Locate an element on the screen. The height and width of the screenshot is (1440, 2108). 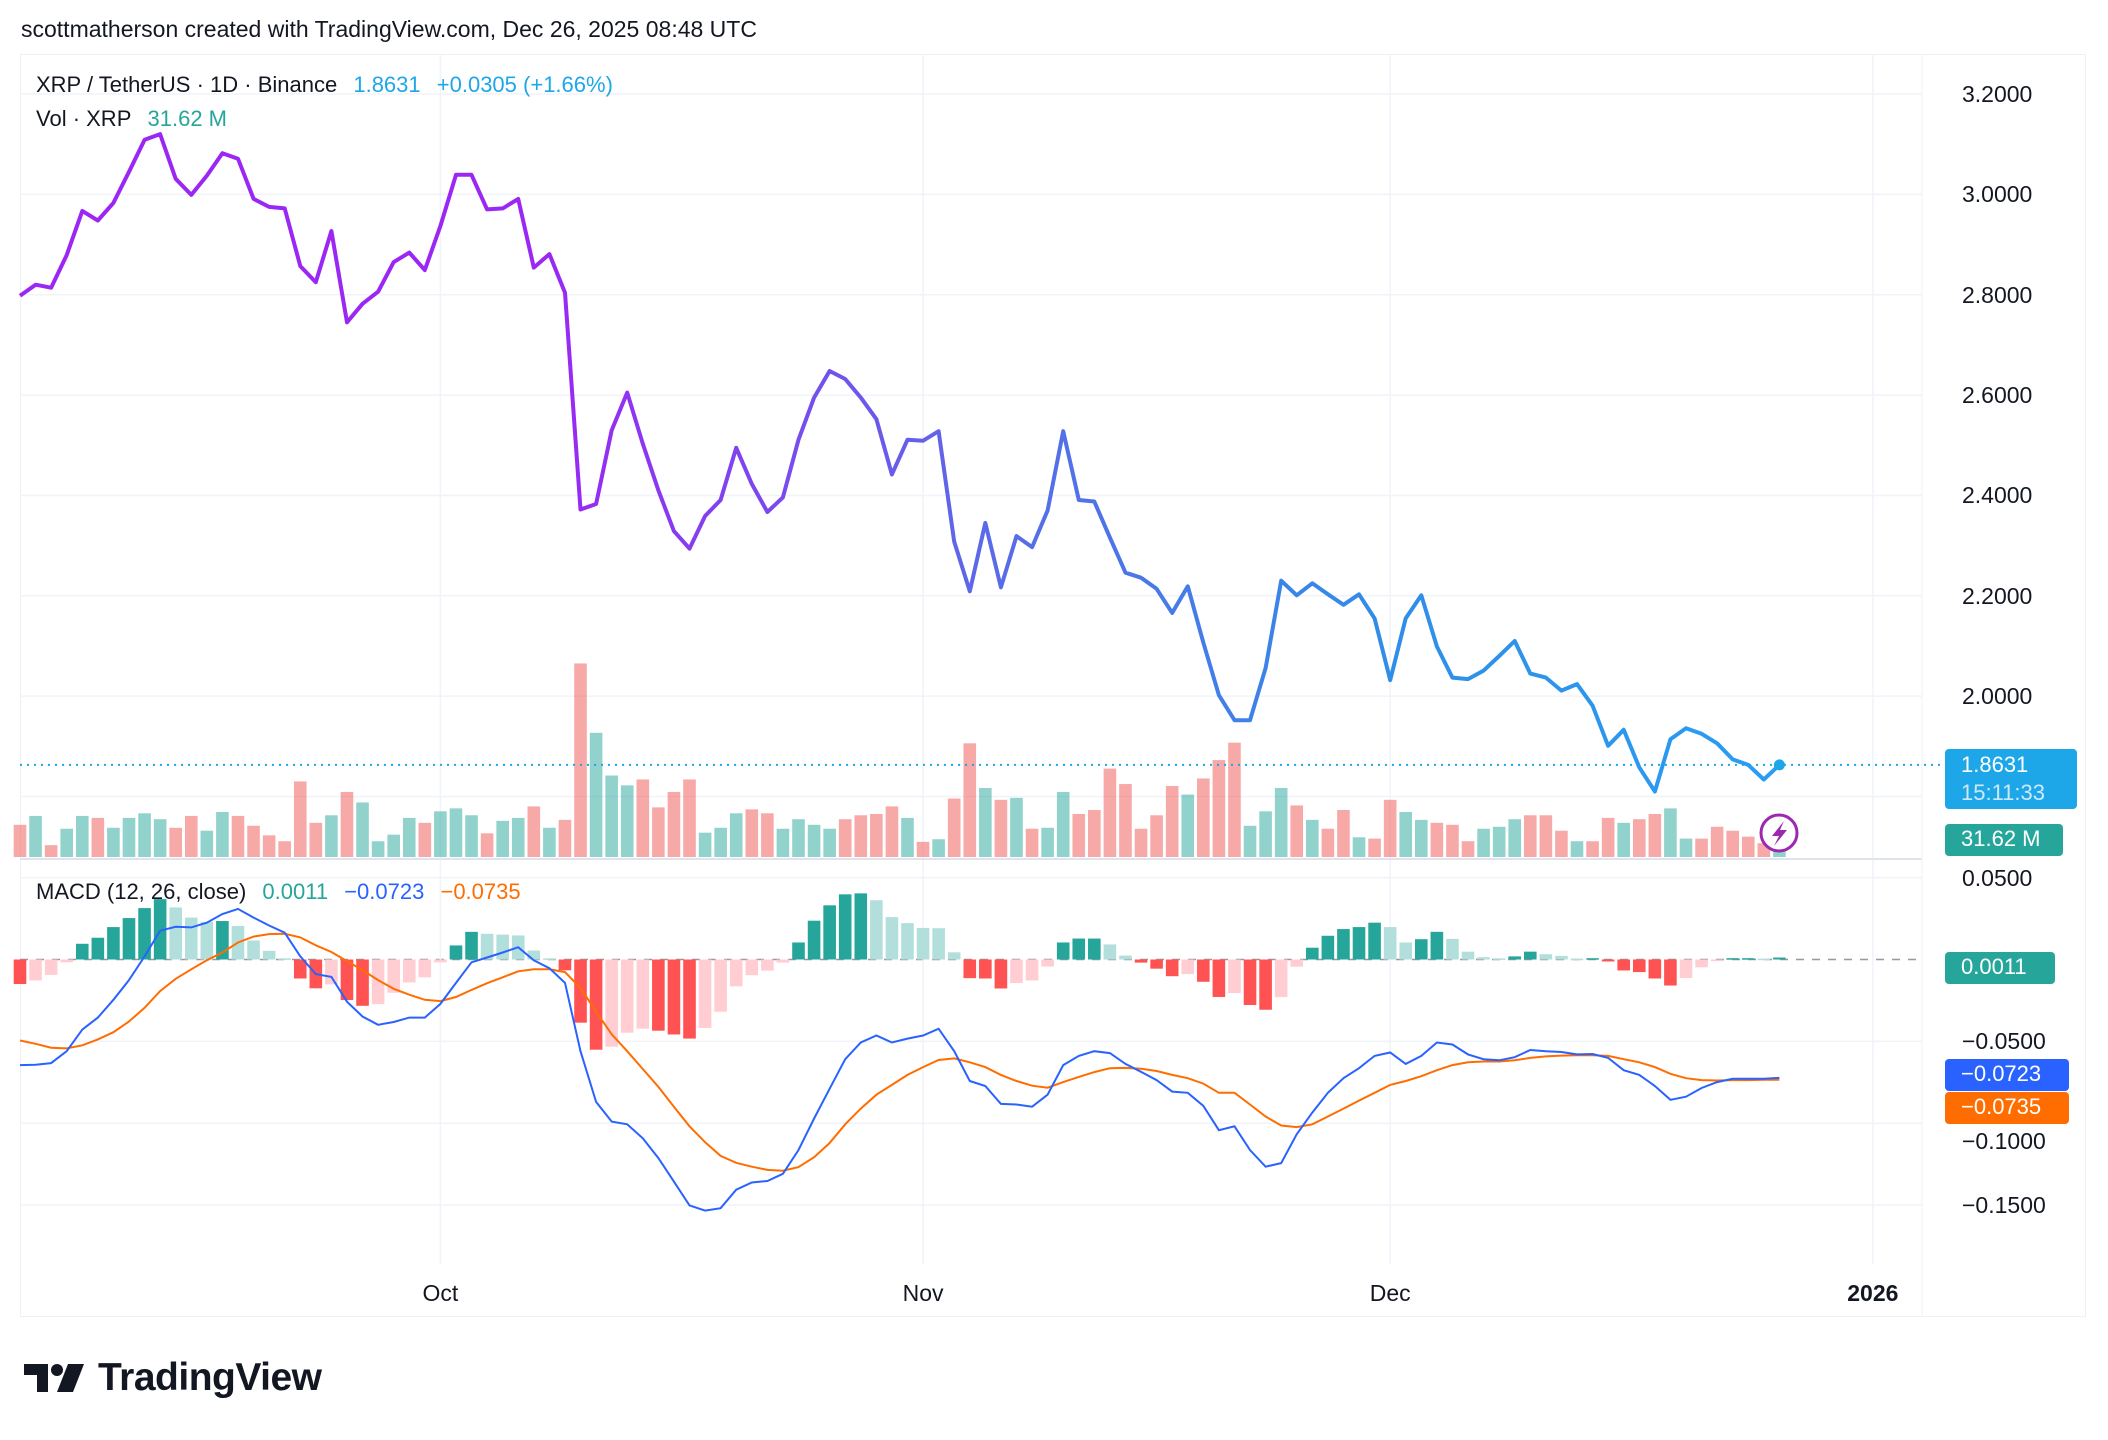
alert-lightning-icon is located at coordinates (1779, 833).